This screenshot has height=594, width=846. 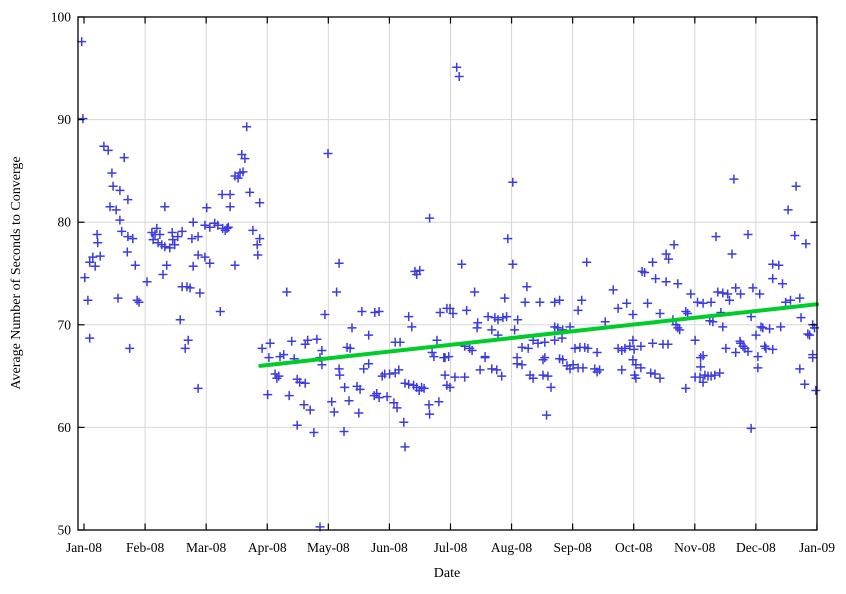 I want to click on x-tick-label: Sep-08, so click(x=573, y=547).